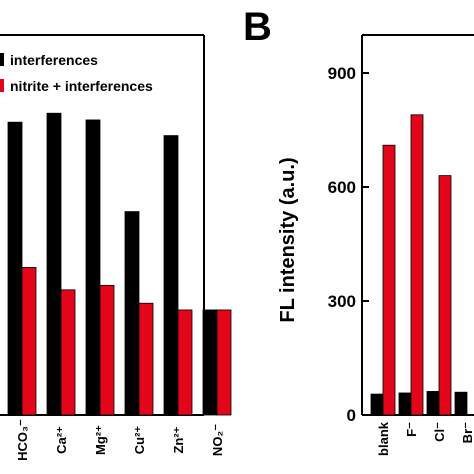 The image size is (474, 474). Describe the element at coordinates (217, 440) in the screenshot. I see `category-label-a: NO₂⁻` at that location.